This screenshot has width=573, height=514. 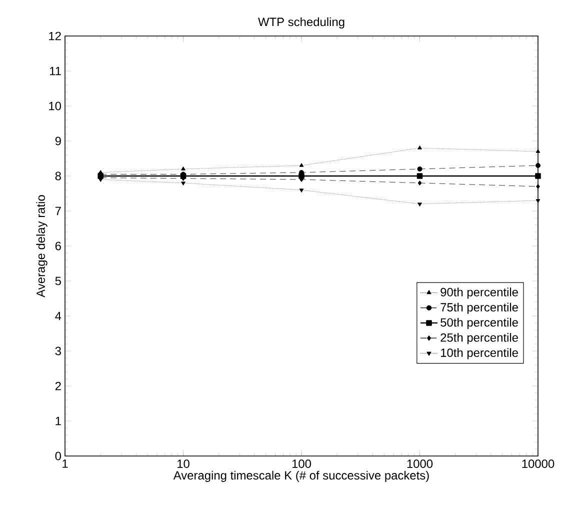 What do you see at coordinates (479, 293) in the screenshot?
I see `legend-label: 90th percentile` at bounding box center [479, 293].